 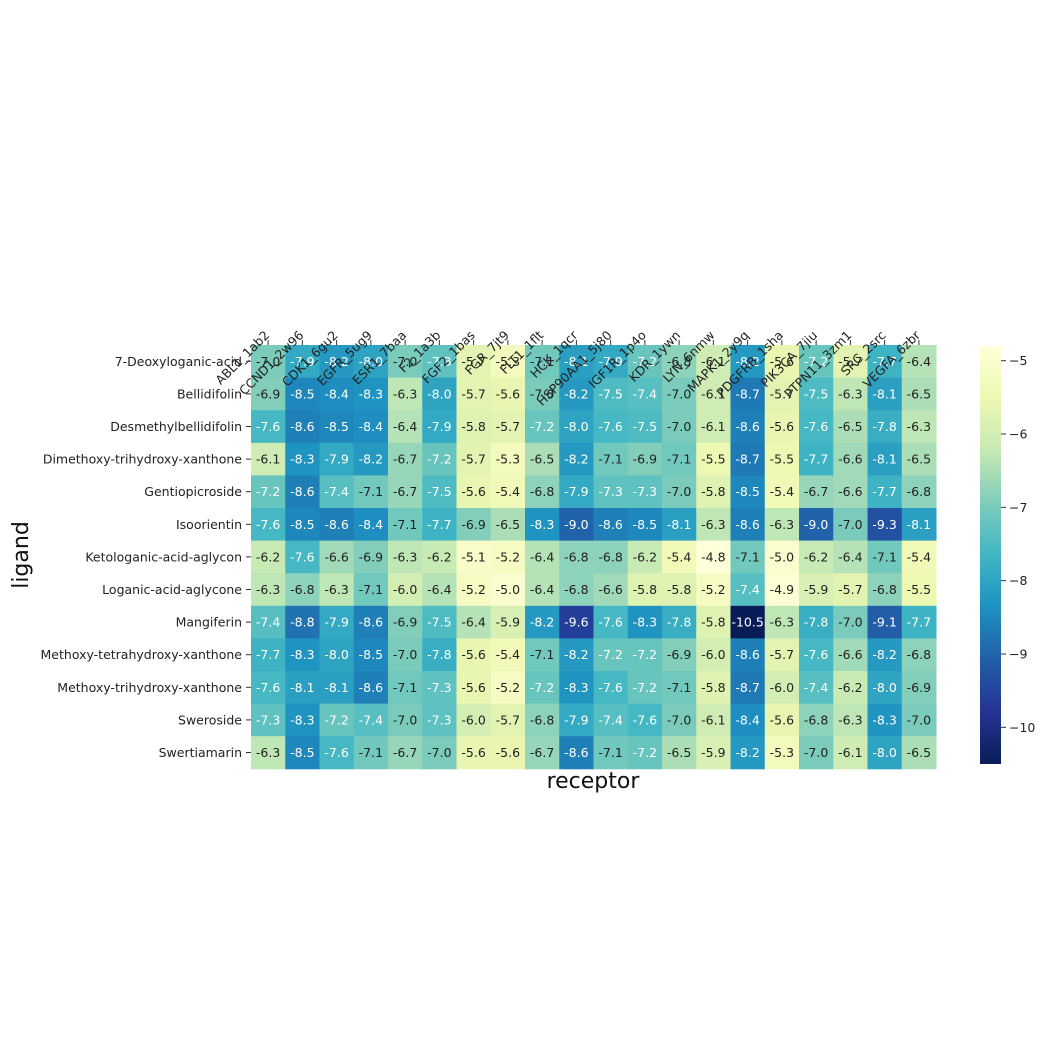 What do you see at coordinates (990, 555) in the screenshot?
I see `colorbar-gradient` at bounding box center [990, 555].